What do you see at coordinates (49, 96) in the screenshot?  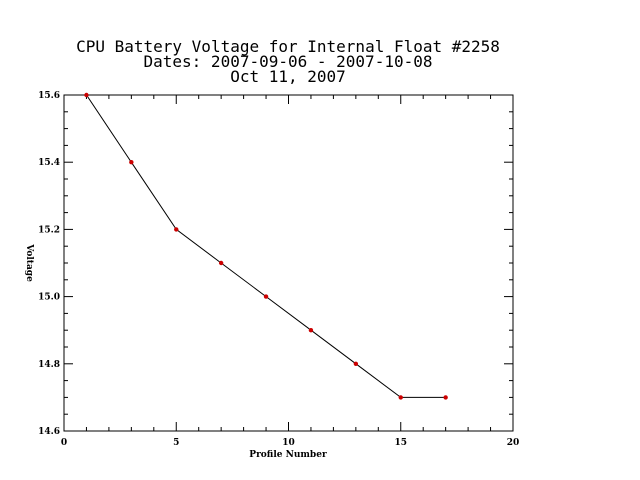 I see `y-tick-label: 15.6` at bounding box center [49, 96].